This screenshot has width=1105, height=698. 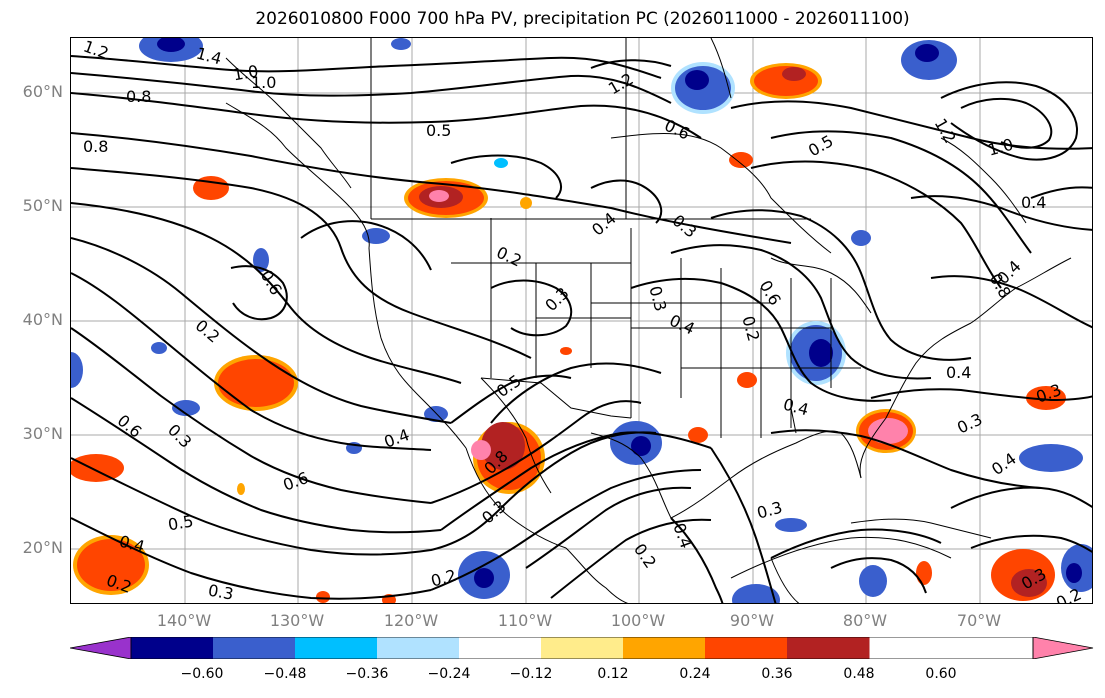 What do you see at coordinates (613, 674) in the screenshot?
I see `colorbar-tick: 0.12` at bounding box center [613, 674].